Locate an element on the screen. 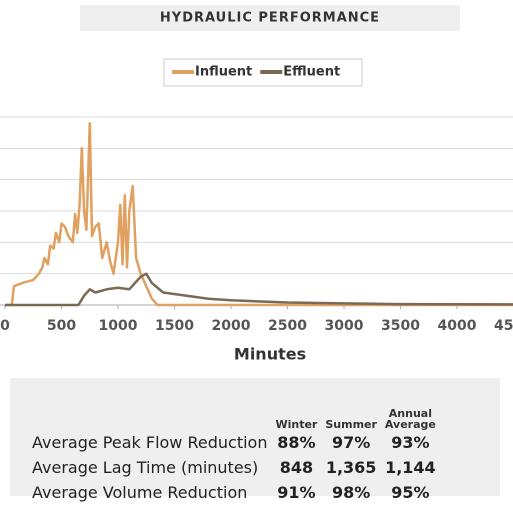  table-value: 97% is located at coordinates (351, 442).